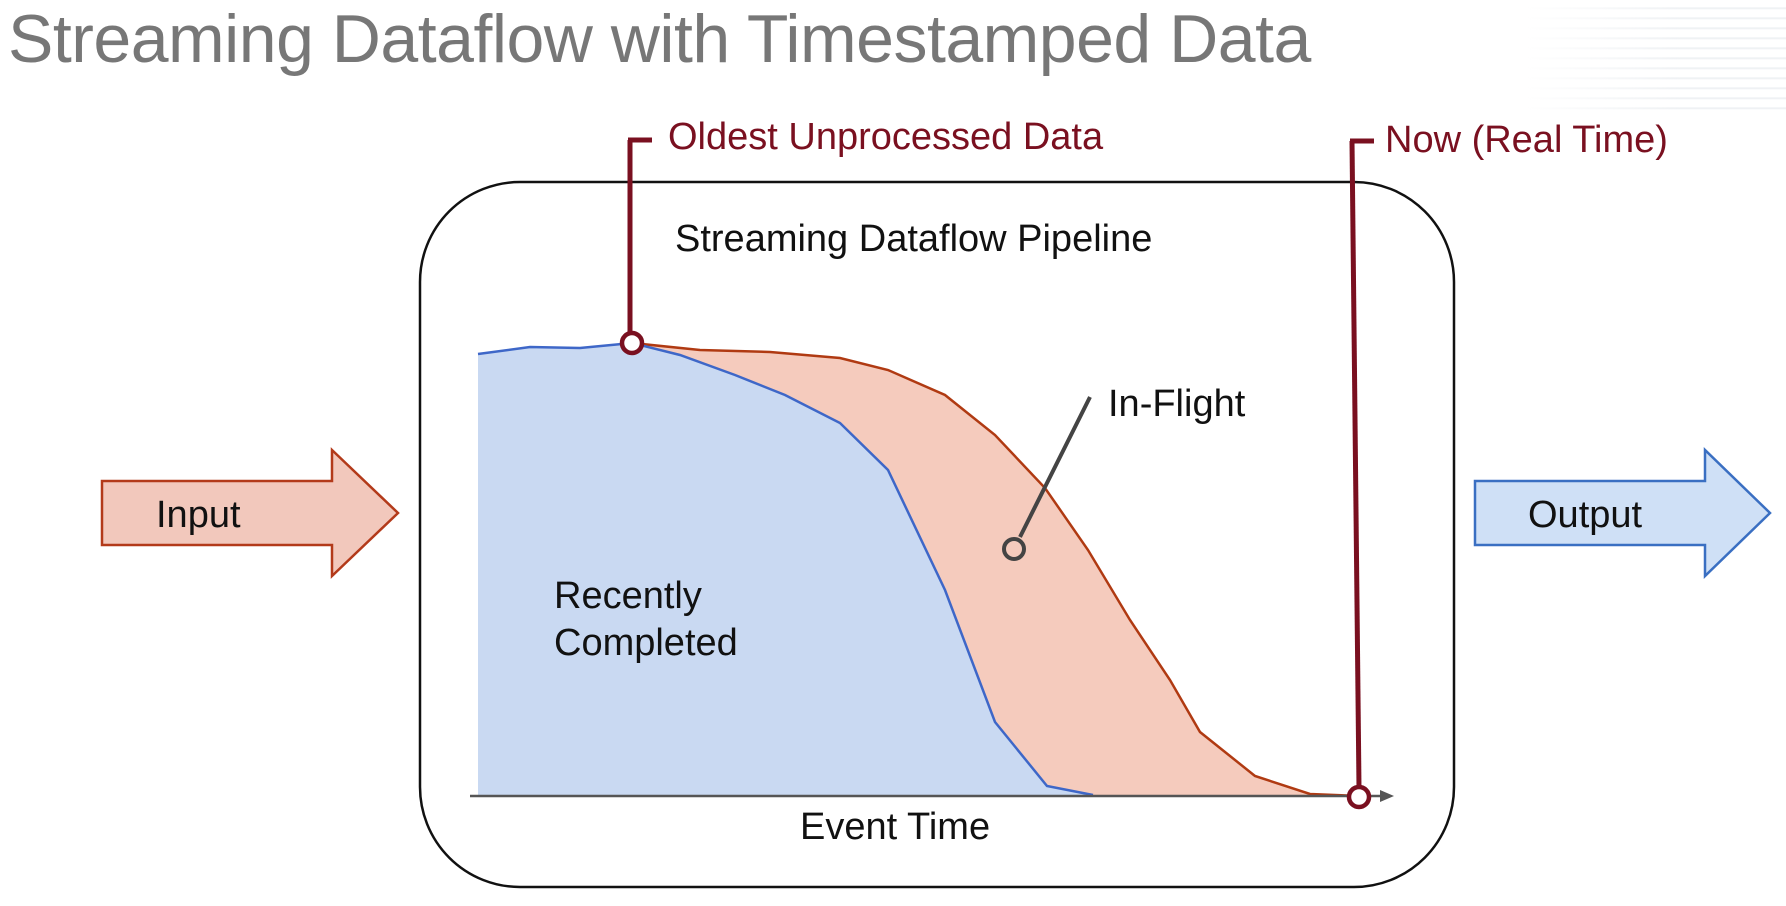  Describe the element at coordinates (646, 643) in the screenshot. I see `recently-completed-label-line2: Completed` at that location.